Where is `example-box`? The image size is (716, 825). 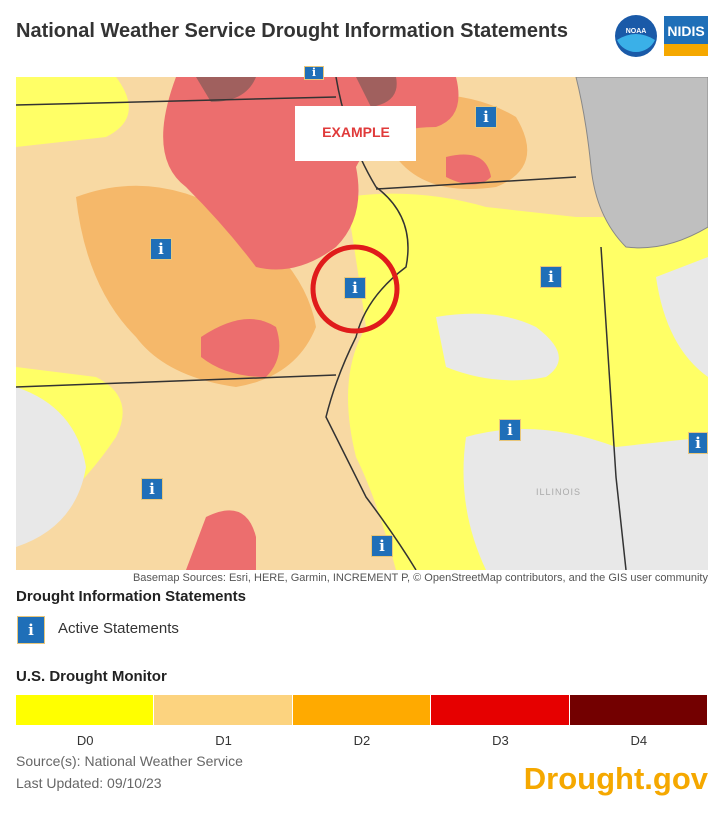
example-box is located at coordinates (355, 133).